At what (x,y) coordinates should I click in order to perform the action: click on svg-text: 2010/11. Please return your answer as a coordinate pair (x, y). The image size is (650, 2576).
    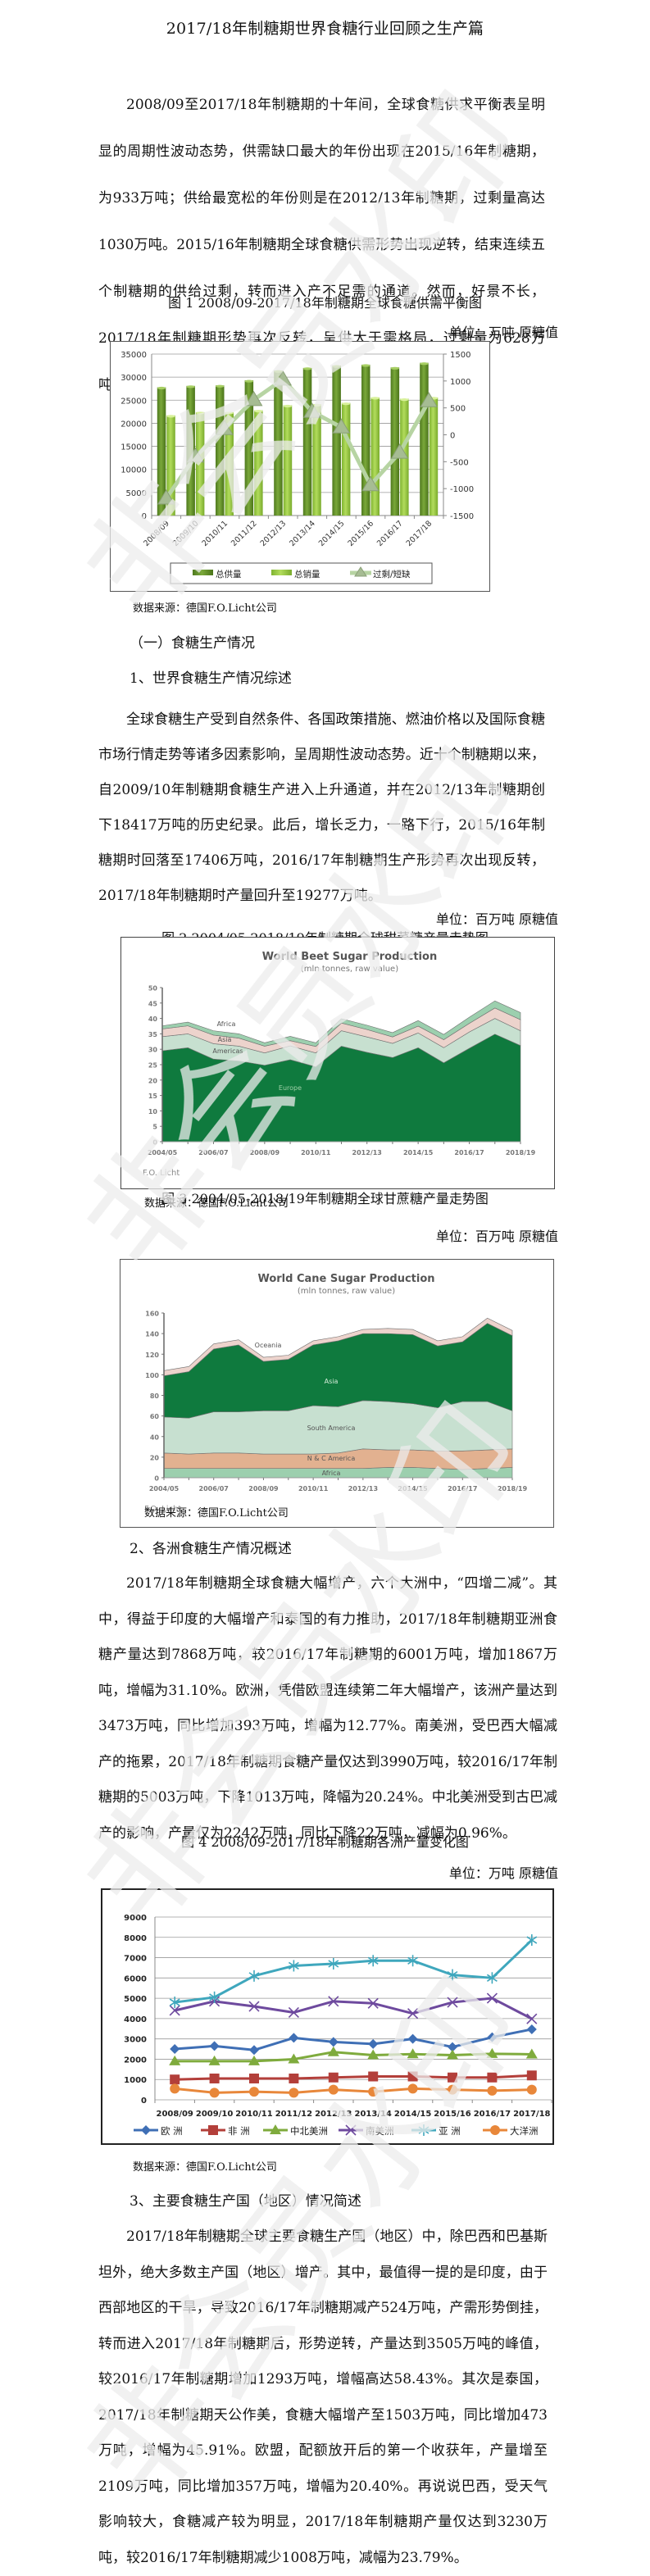
    Looking at the image, I should click on (253, 2114).